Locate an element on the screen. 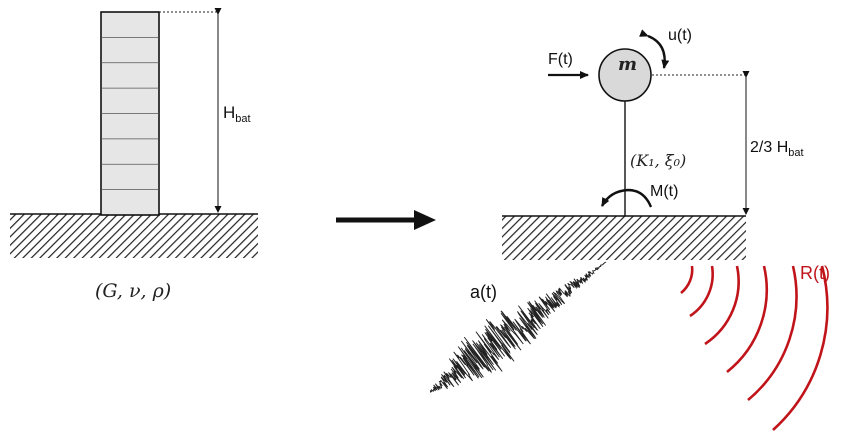  right-ground-hatch is located at coordinates (624, 238).